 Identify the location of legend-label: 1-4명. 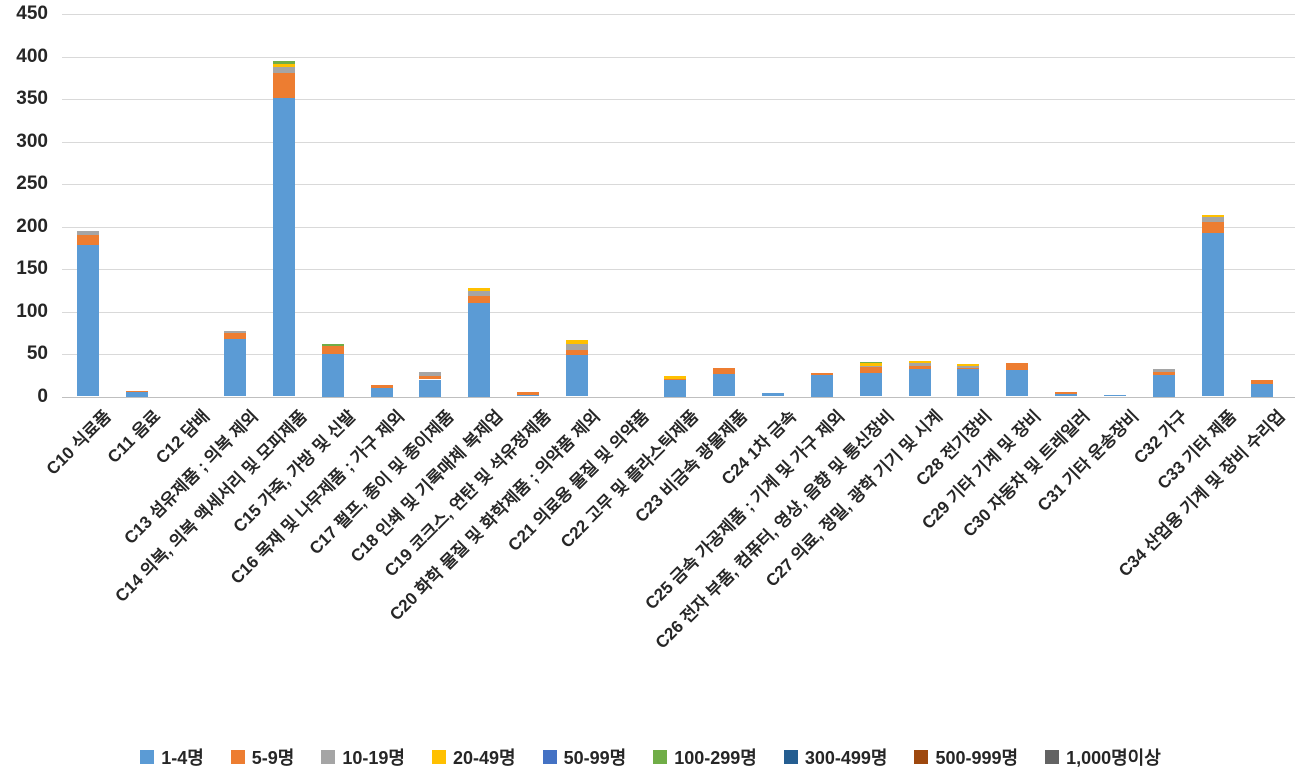
(182, 758).